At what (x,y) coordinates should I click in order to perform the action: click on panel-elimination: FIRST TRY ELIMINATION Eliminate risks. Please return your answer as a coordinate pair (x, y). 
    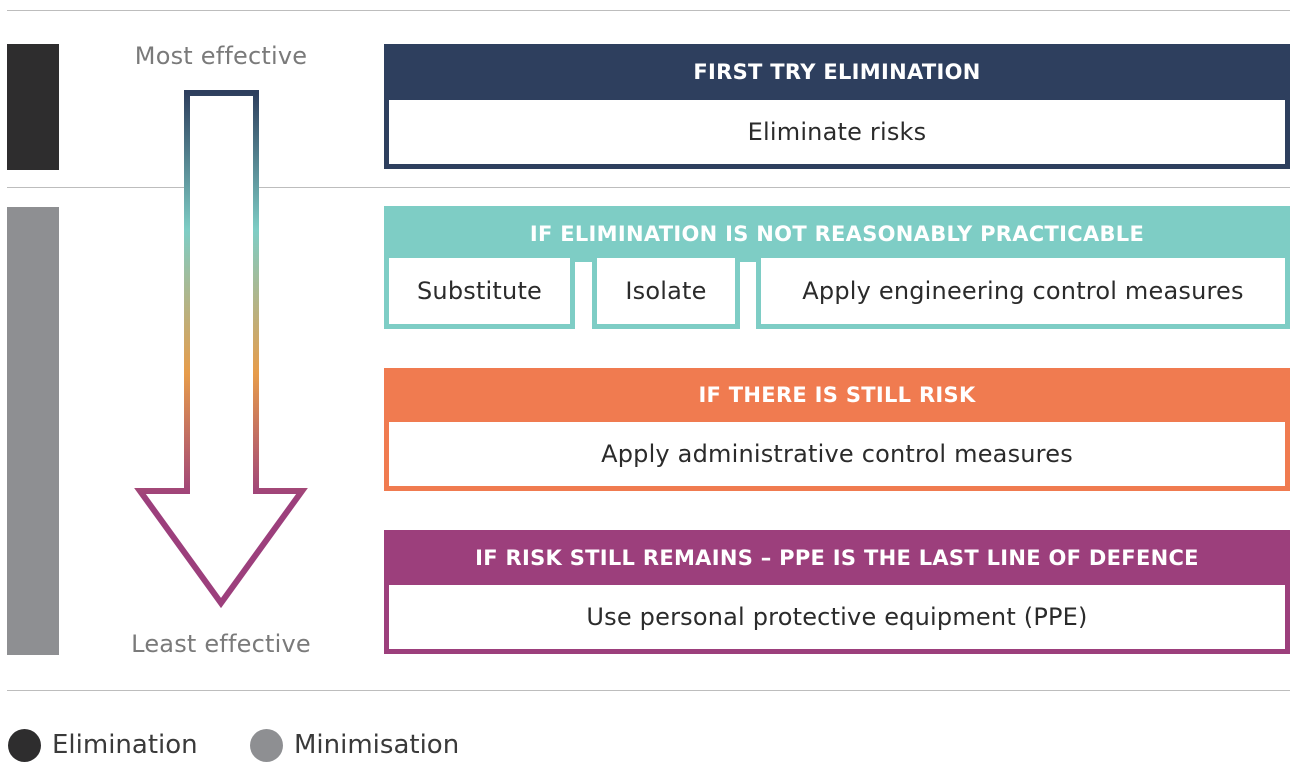
    Looking at the image, I should click on (837, 106).